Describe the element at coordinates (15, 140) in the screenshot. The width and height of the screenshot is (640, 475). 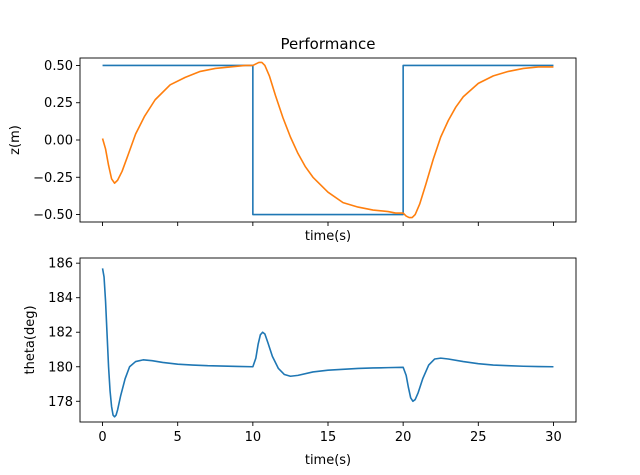
I see `top-y-axis-label: z(m)` at that location.